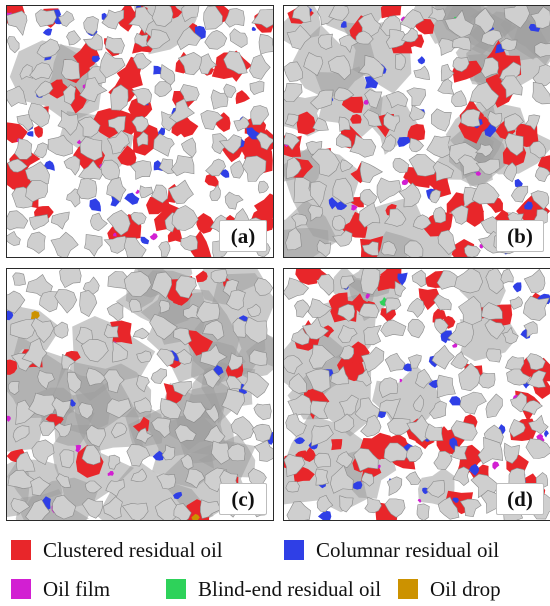 The width and height of the screenshot is (550, 606). Describe the element at coordinates (21, 589) in the screenshot. I see `oil-film-swatch` at that location.